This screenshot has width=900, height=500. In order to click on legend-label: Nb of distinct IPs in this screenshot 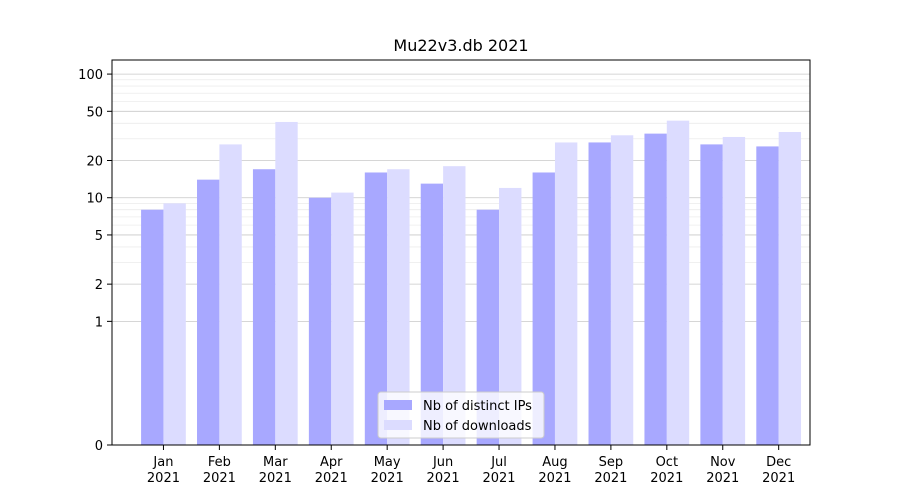, I will do `click(477, 406)`.